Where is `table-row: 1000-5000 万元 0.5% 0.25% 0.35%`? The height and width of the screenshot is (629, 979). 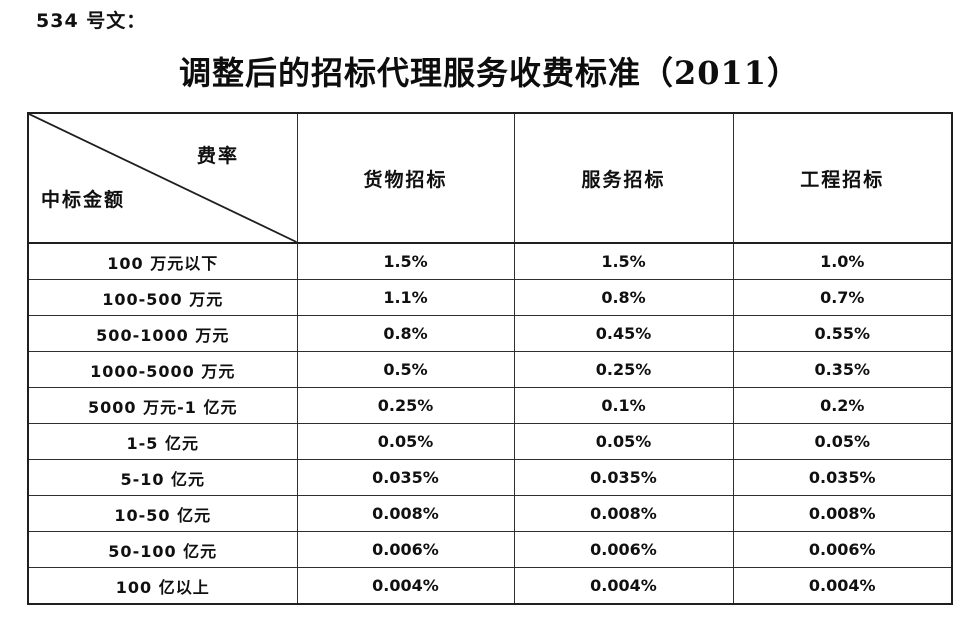
table-row: 1000-5000 万元 0.5% 0.25% 0.35% is located at coordinates (490, 369).